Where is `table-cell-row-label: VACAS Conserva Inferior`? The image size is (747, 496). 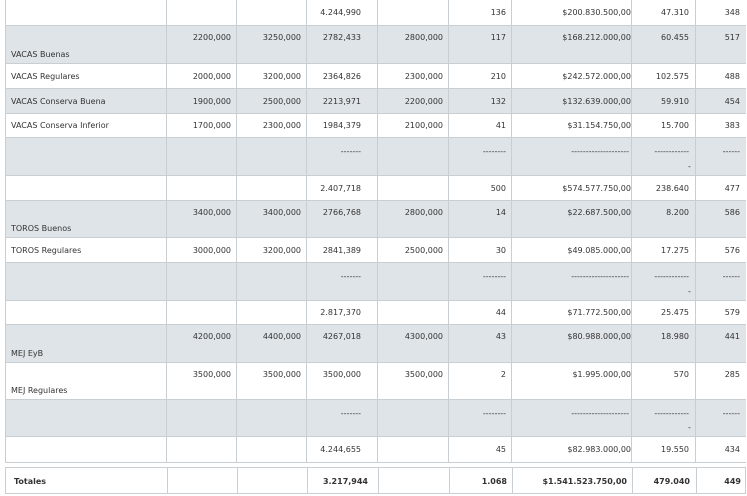 table-cell-row-label: VACAS Conserva Inferior is located at coordinates (86, 125).